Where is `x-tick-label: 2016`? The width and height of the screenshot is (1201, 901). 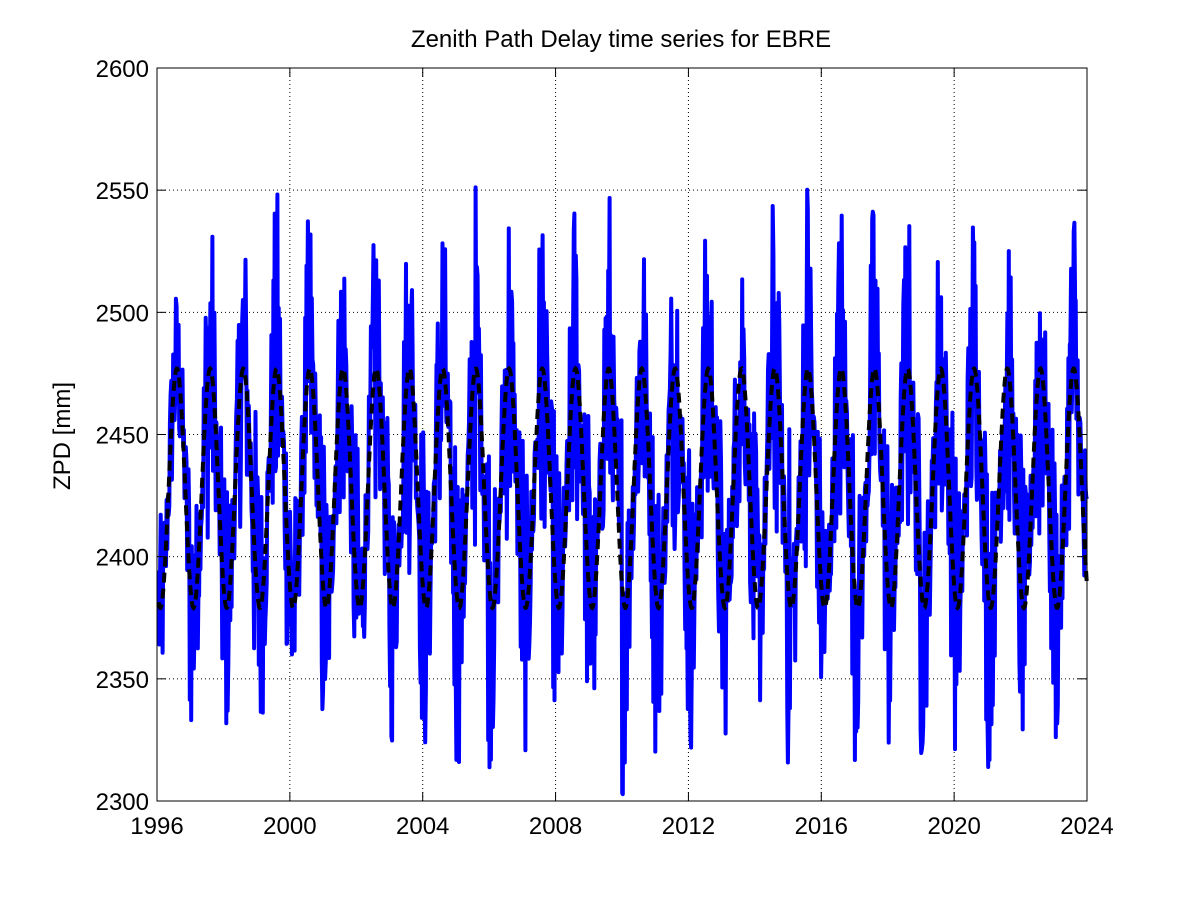 x-tick-label: 2016 is located at coordinates (821, 826).